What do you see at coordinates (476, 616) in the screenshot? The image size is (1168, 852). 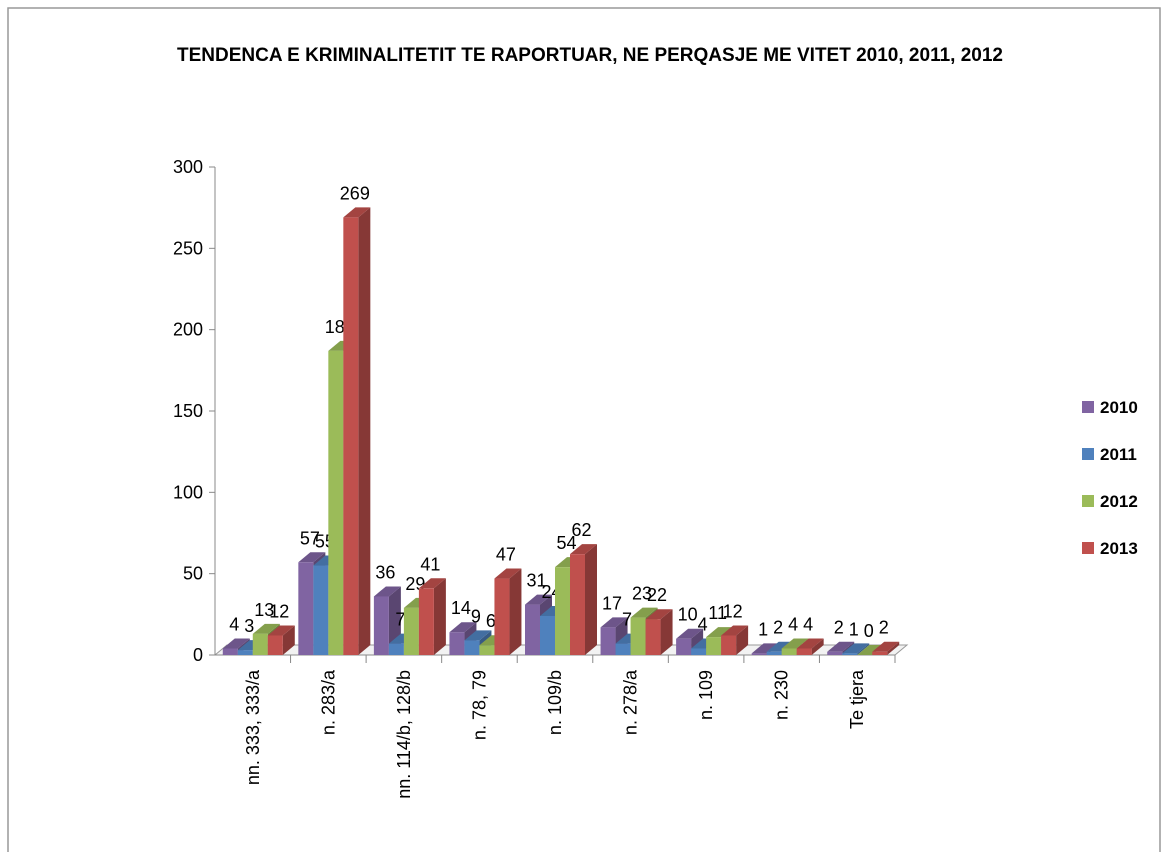 I see `value-label: 9` at bounding box center [476, 616].